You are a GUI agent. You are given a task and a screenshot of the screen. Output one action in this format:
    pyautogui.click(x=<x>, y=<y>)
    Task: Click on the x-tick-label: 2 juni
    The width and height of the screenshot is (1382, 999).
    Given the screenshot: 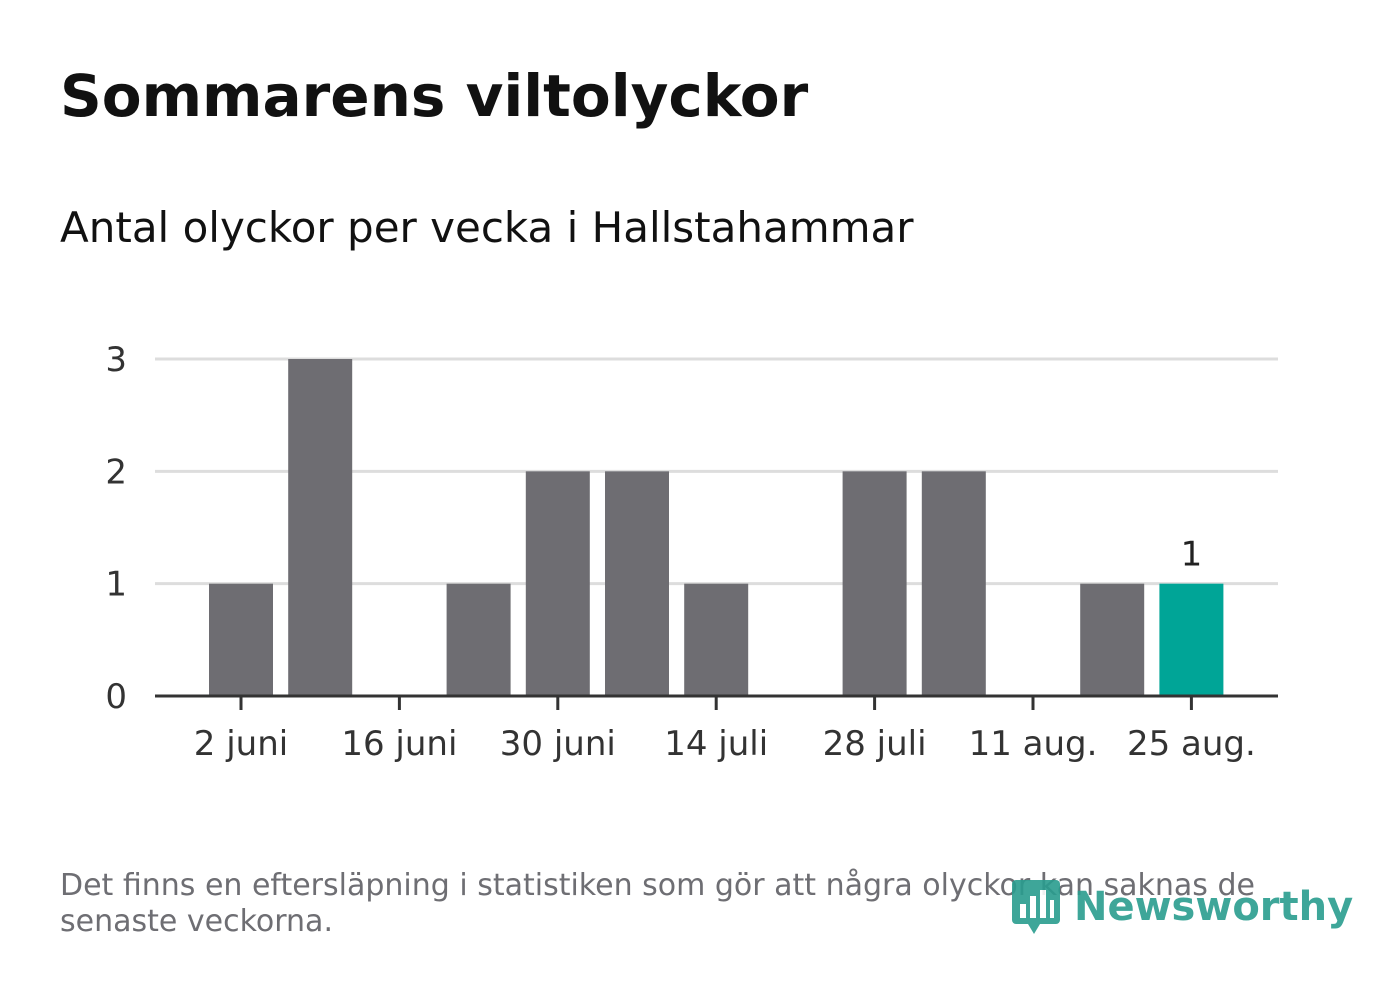 What is the action you would take?
    pyautogui.click(x=241, y=744)
    